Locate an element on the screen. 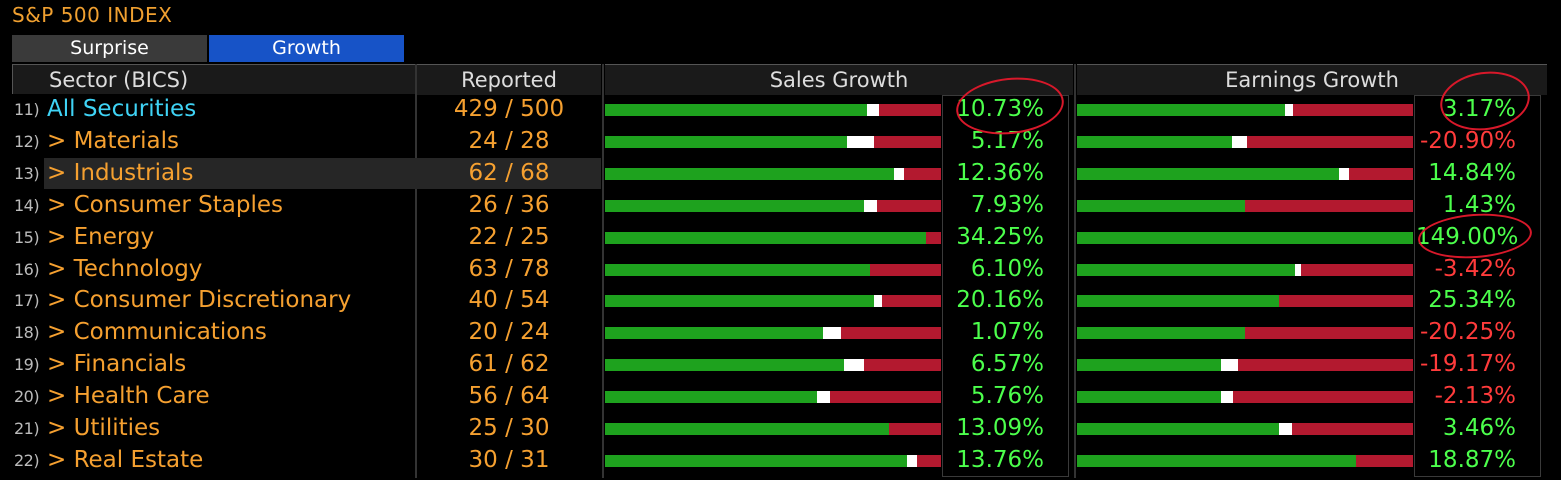 This screenshot has width=1561, height=480. table-row: 16) > Technology 63 / 78 6.10% -3.42% is located at coordinates (780, 270).